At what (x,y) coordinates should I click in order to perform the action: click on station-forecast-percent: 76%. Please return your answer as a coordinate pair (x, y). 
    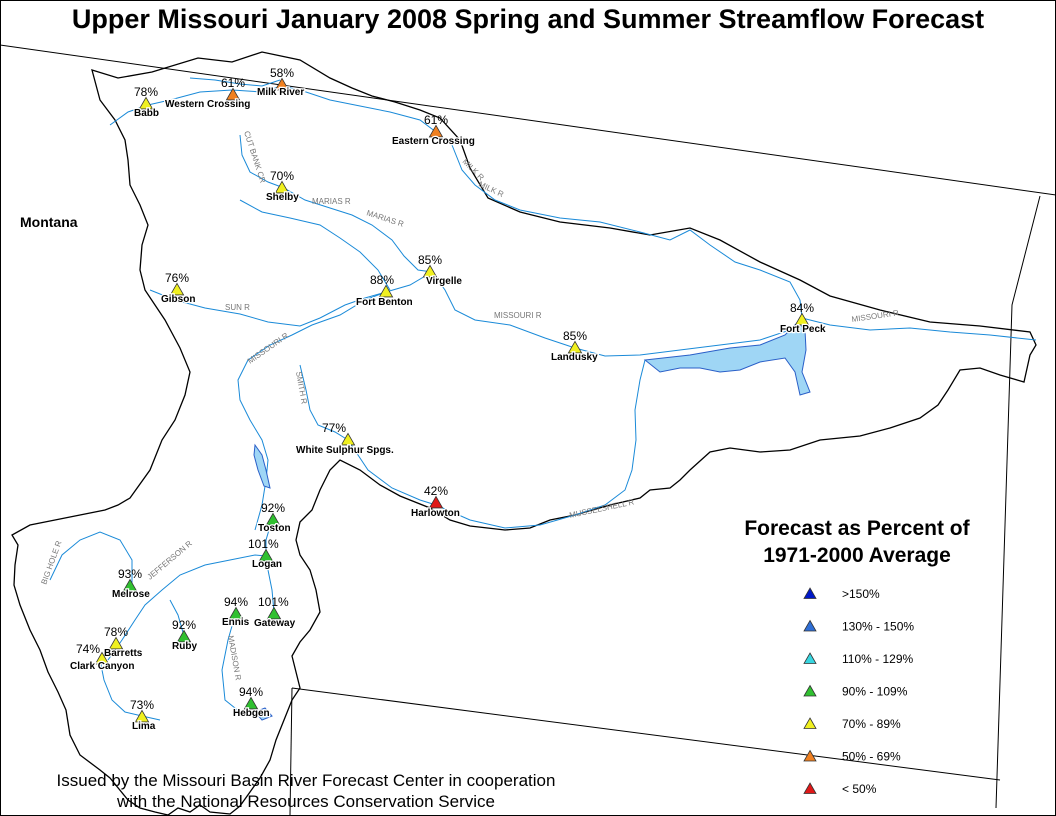
    Looking at the image, I should click on (177, 278).